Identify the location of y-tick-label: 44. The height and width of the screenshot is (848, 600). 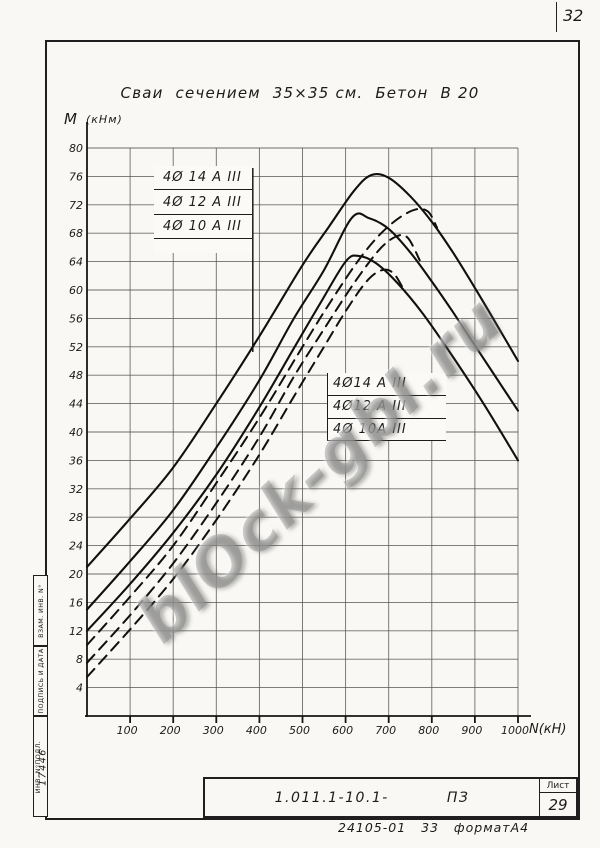
(76, 404).